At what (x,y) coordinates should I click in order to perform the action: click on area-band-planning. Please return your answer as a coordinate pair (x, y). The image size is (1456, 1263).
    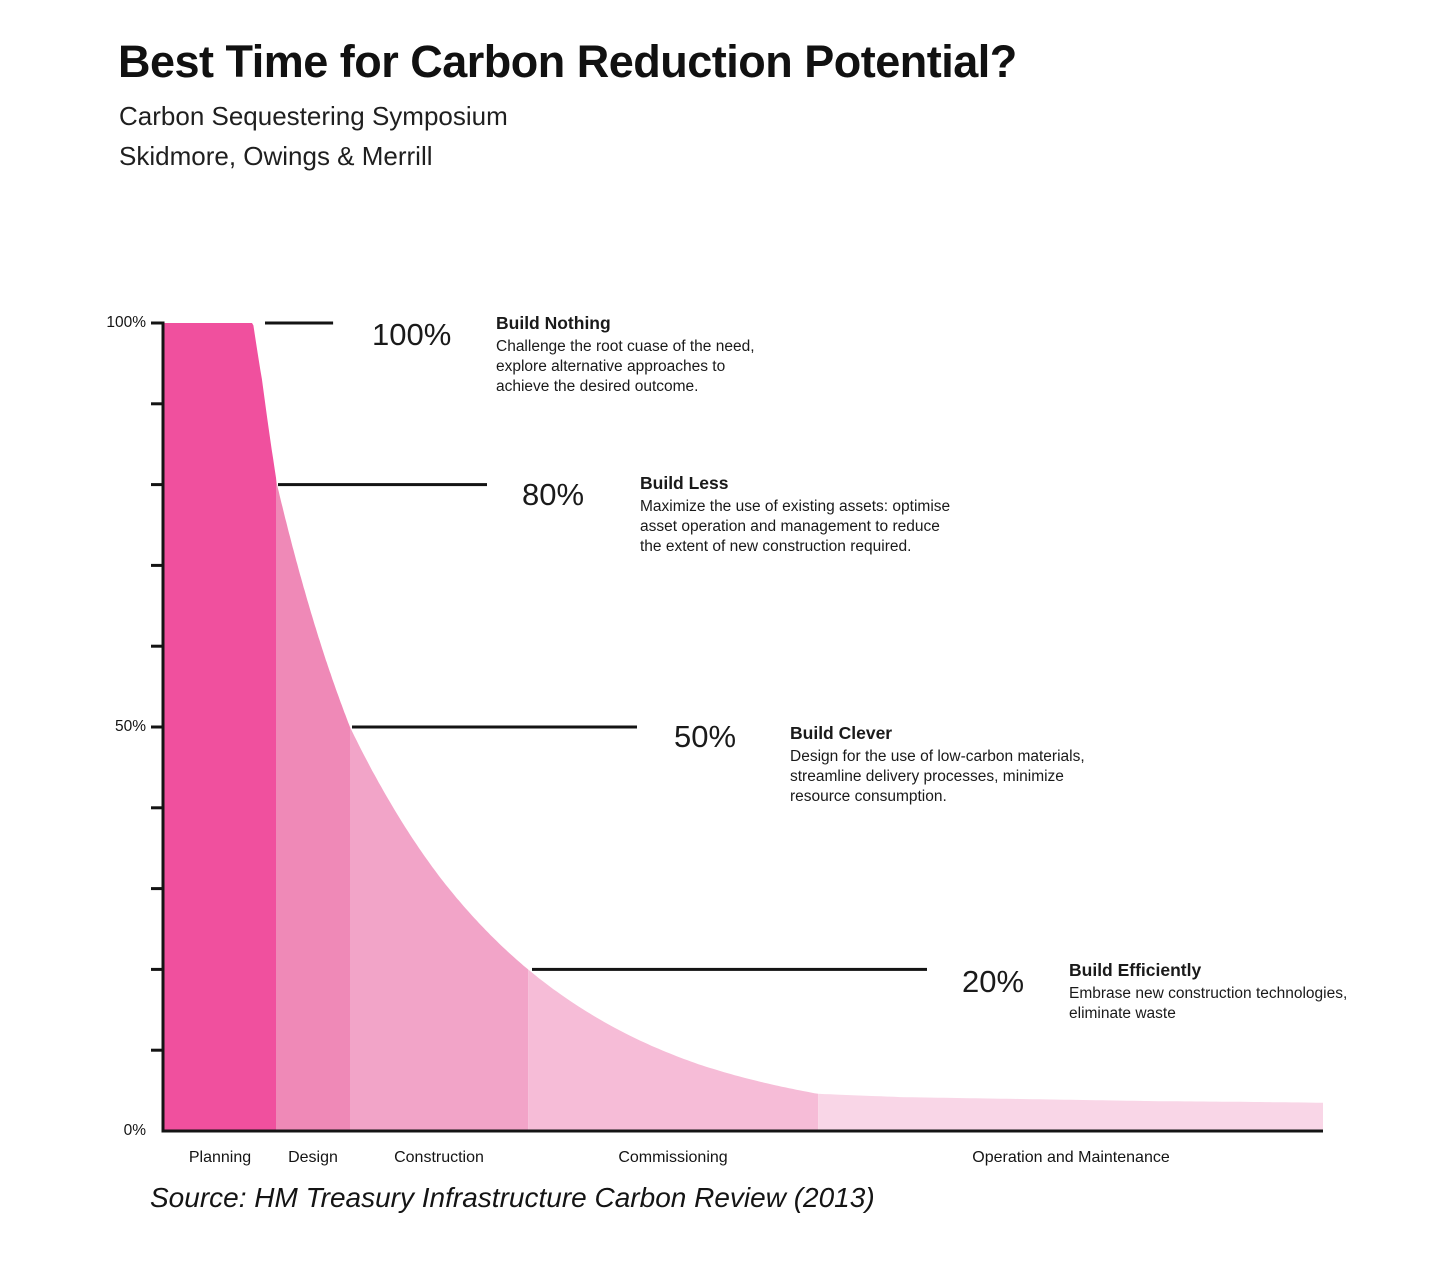
    Looking at the image, I should click on (219, 727).